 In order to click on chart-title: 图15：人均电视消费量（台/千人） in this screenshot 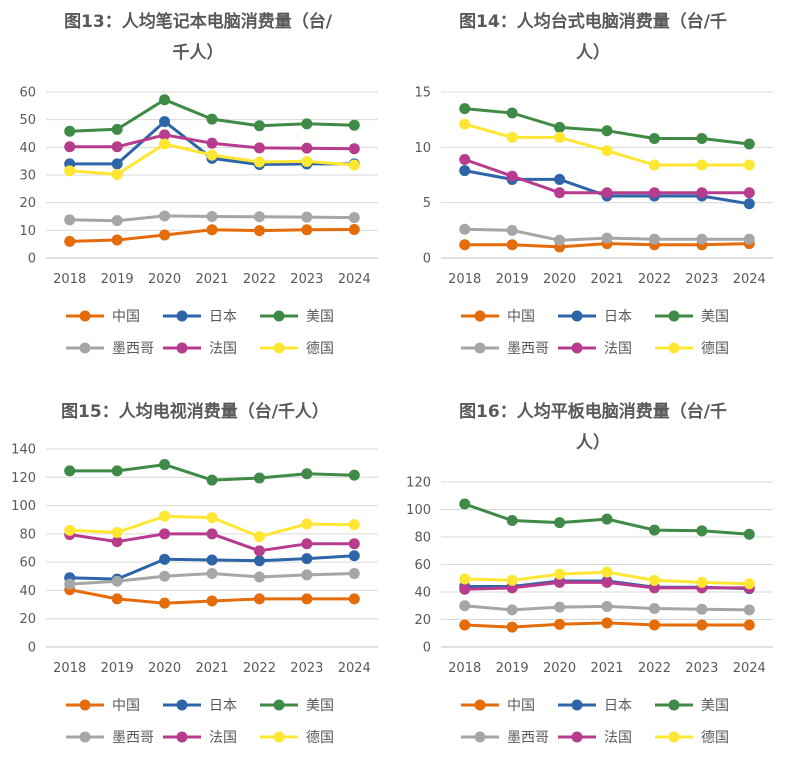, I will do `click(195, 411)`.